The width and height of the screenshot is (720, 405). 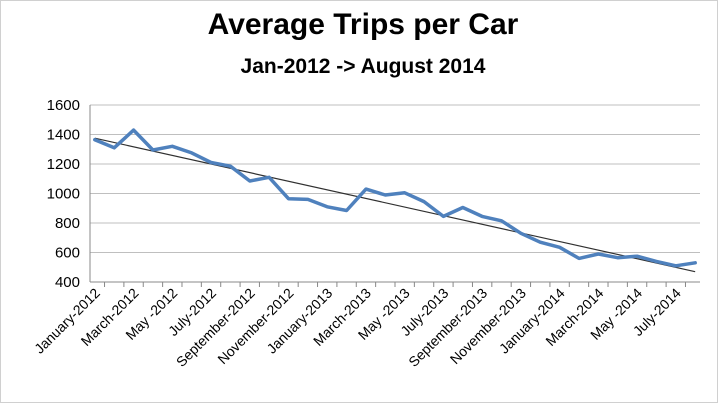 I want to click on y-tick-label: 600, so click(x=67, y=253).